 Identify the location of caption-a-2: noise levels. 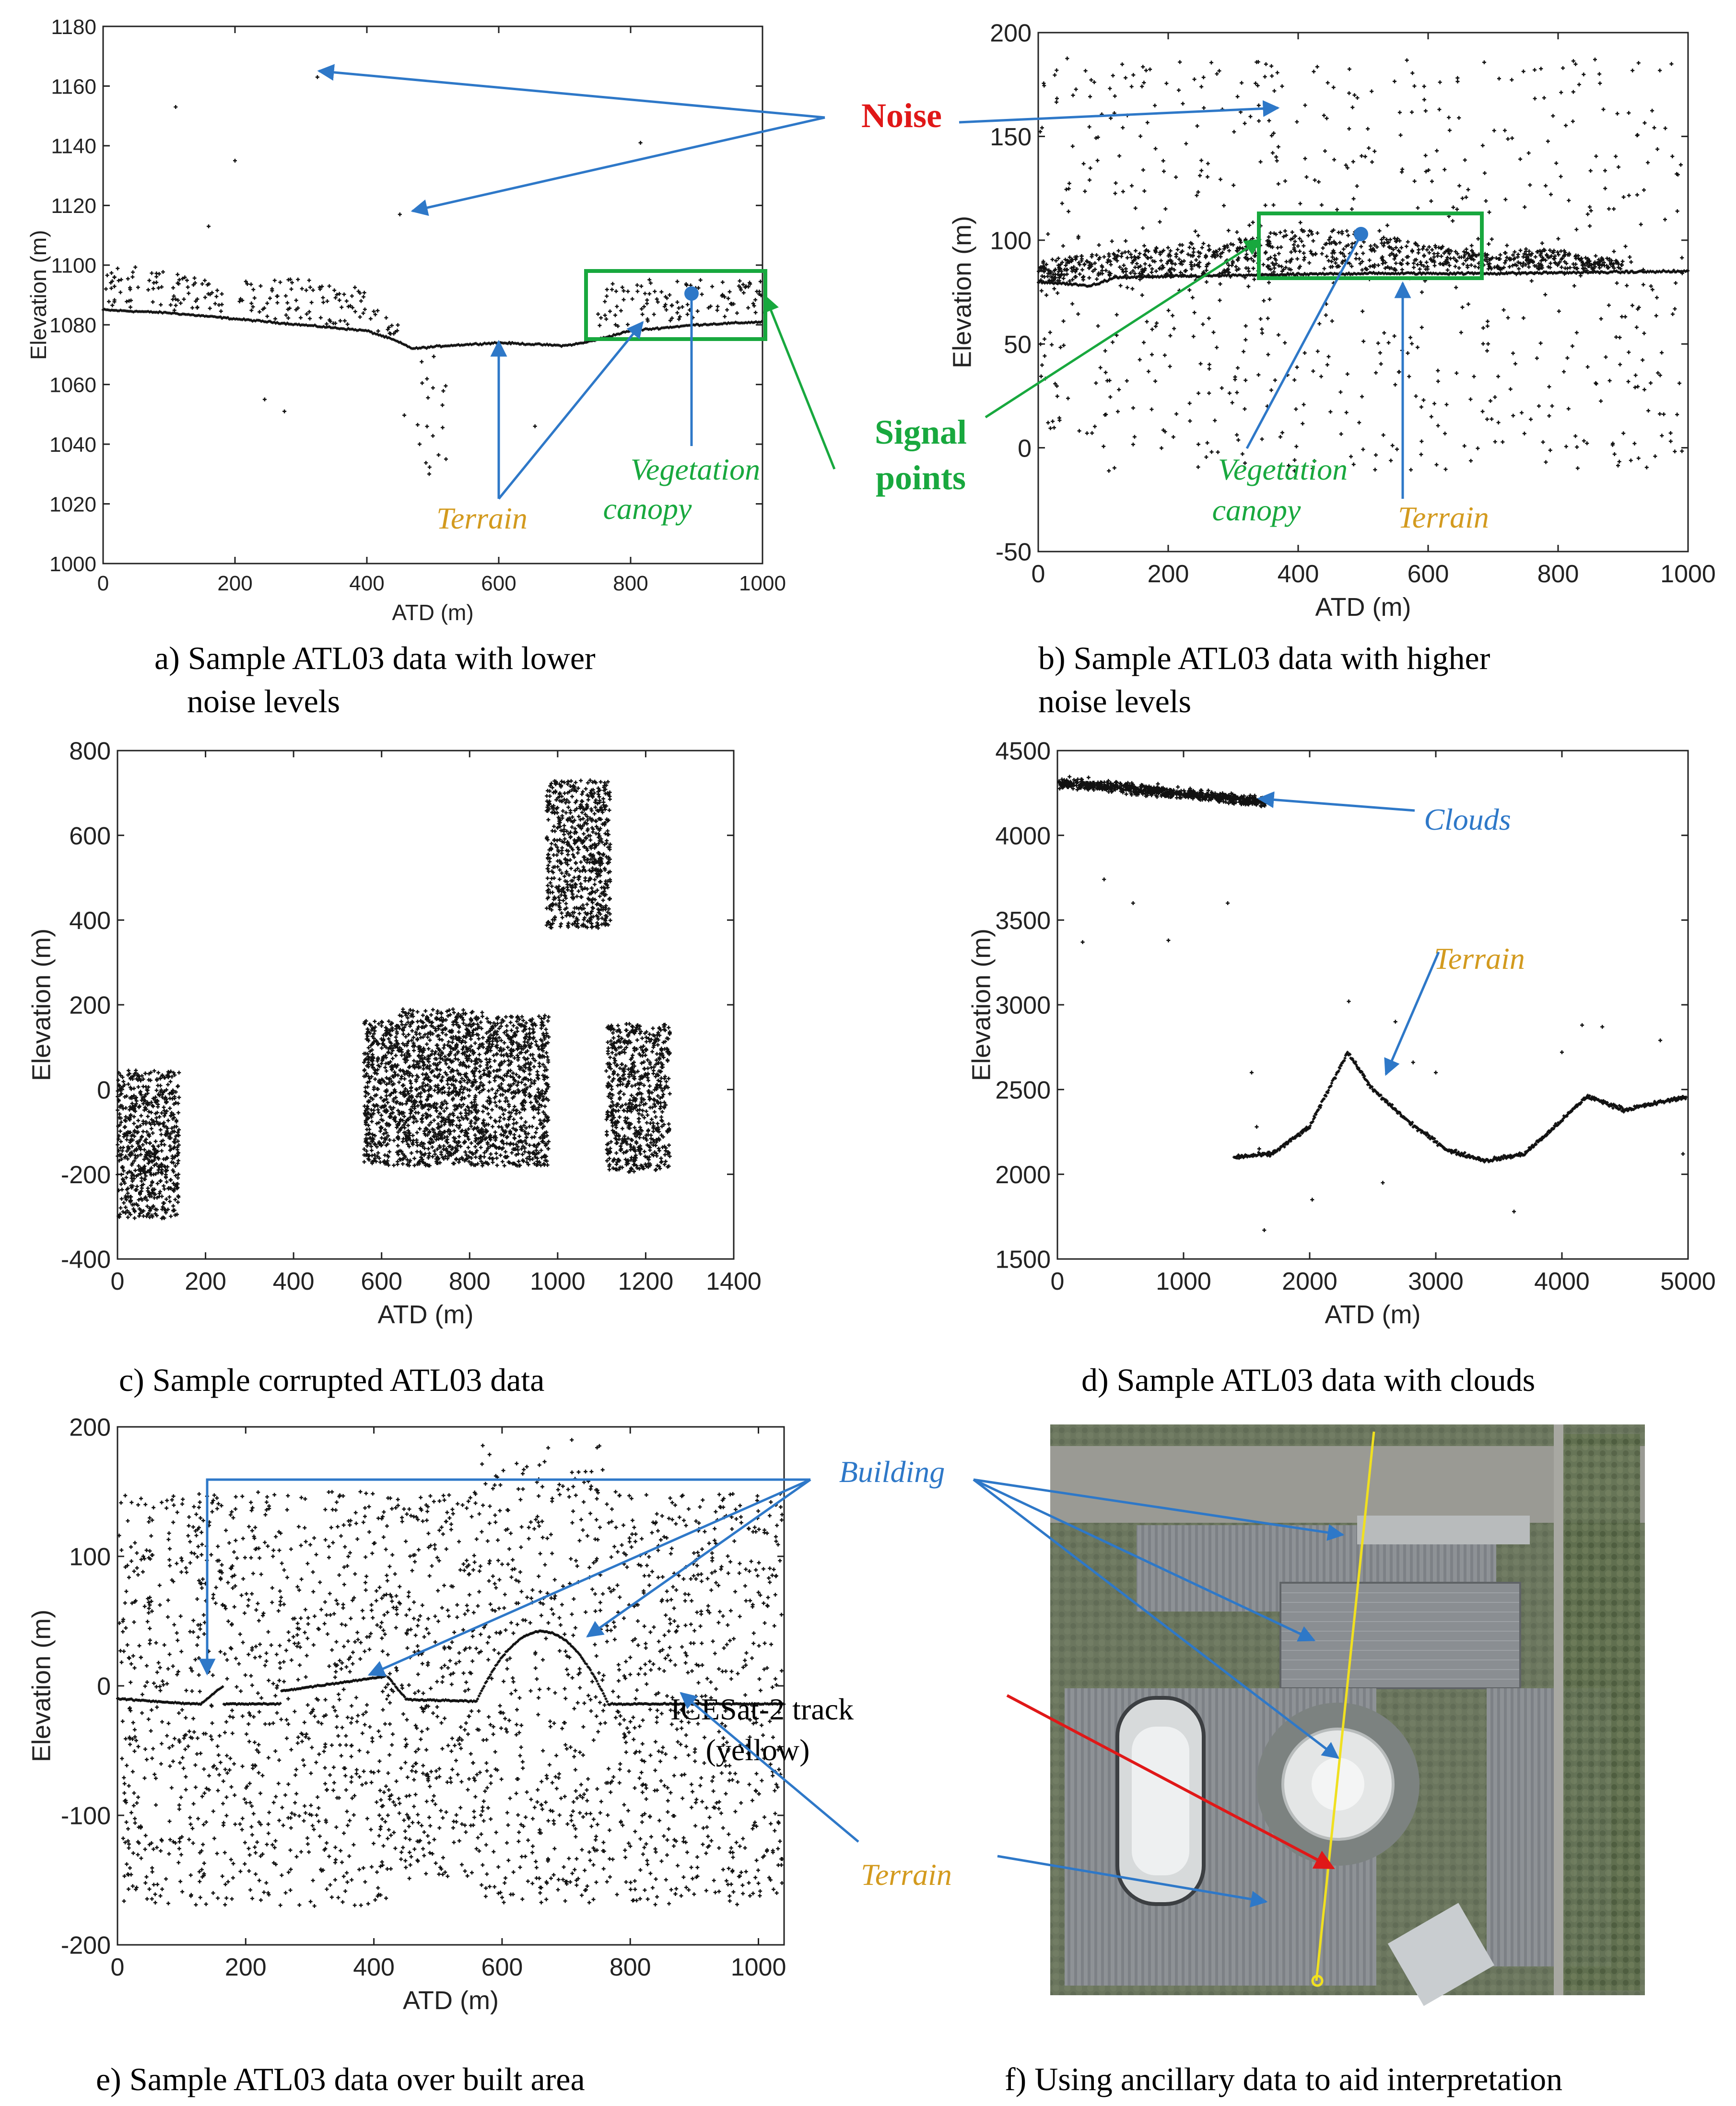
(263, 701).